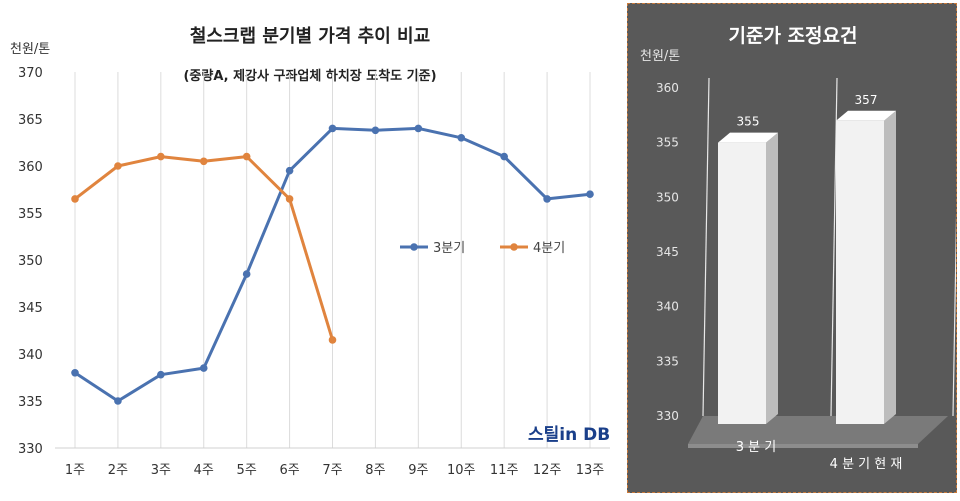 The width and height of the screenshot is (960, 501). What do you see at coordinates (803, 446) in the screenshot?
I see `floor-edge` at bounding box center [803, 446].